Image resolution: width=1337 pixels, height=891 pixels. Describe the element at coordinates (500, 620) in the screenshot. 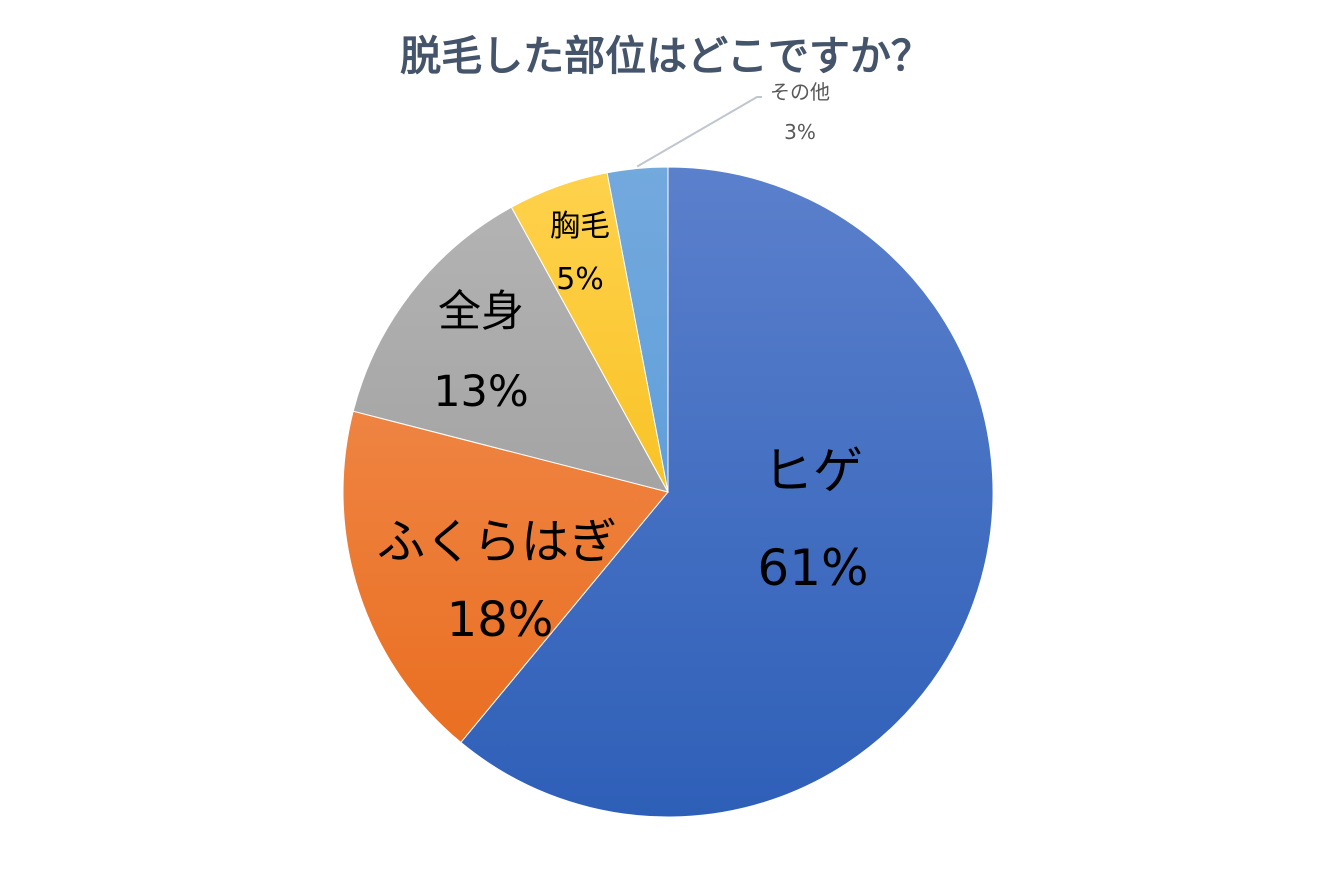

I see `value-label: 18%` at that location.